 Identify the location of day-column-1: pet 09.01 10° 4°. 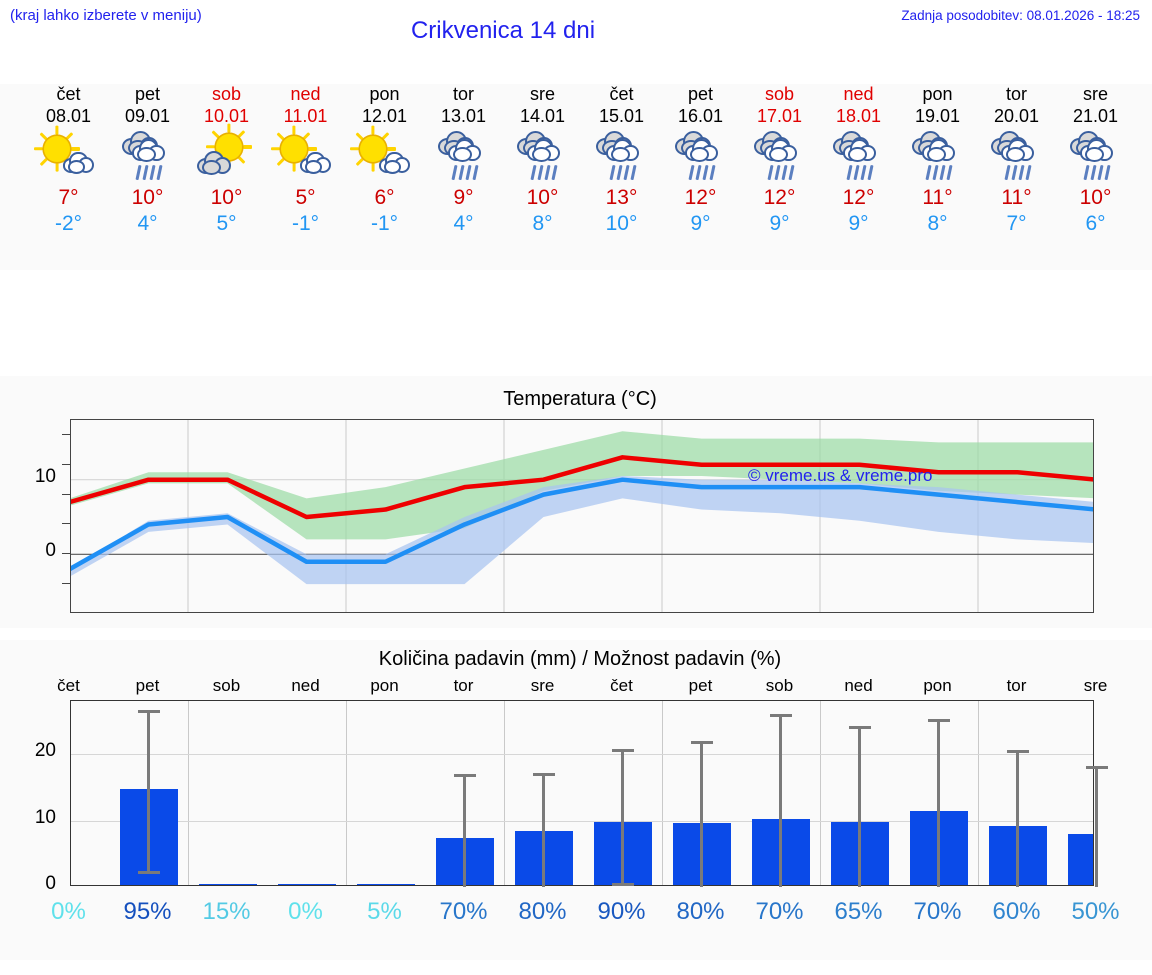
(147, 160).